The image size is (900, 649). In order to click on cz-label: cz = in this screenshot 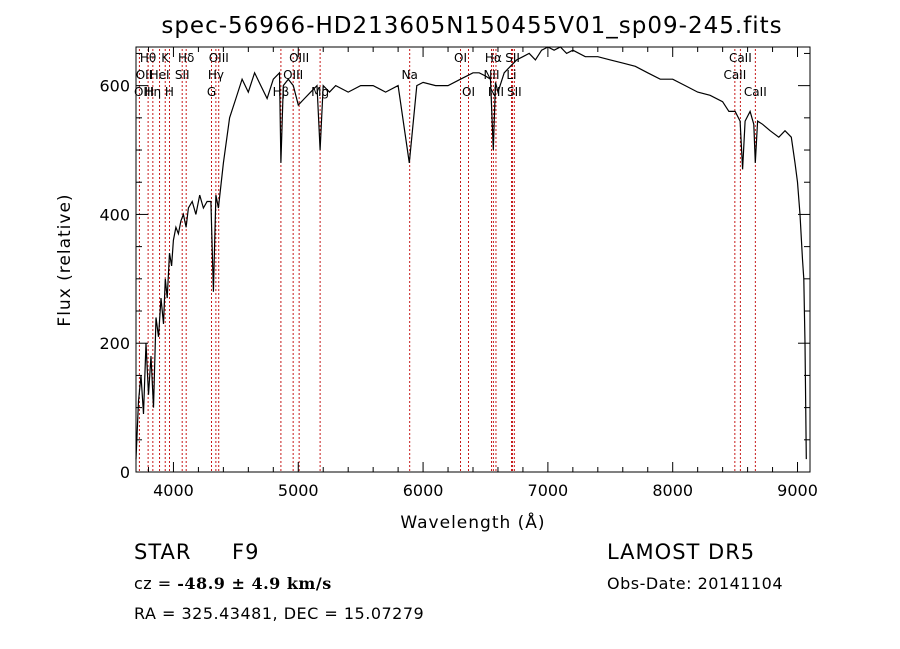, I will do `click(156, 583)`.